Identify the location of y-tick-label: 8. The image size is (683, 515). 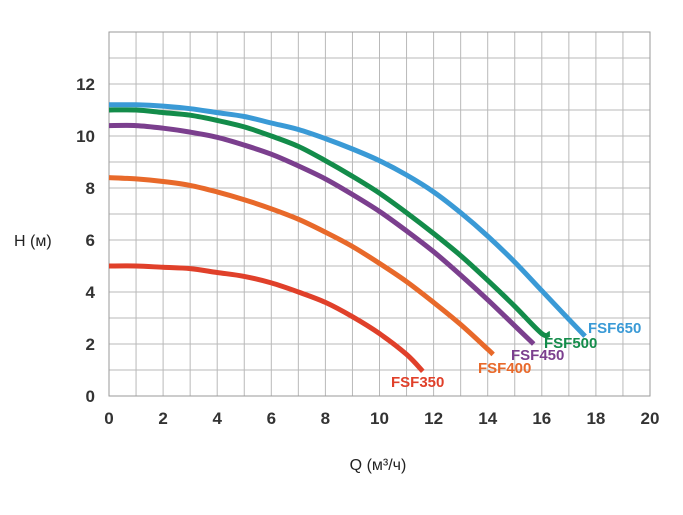
(90, 188).